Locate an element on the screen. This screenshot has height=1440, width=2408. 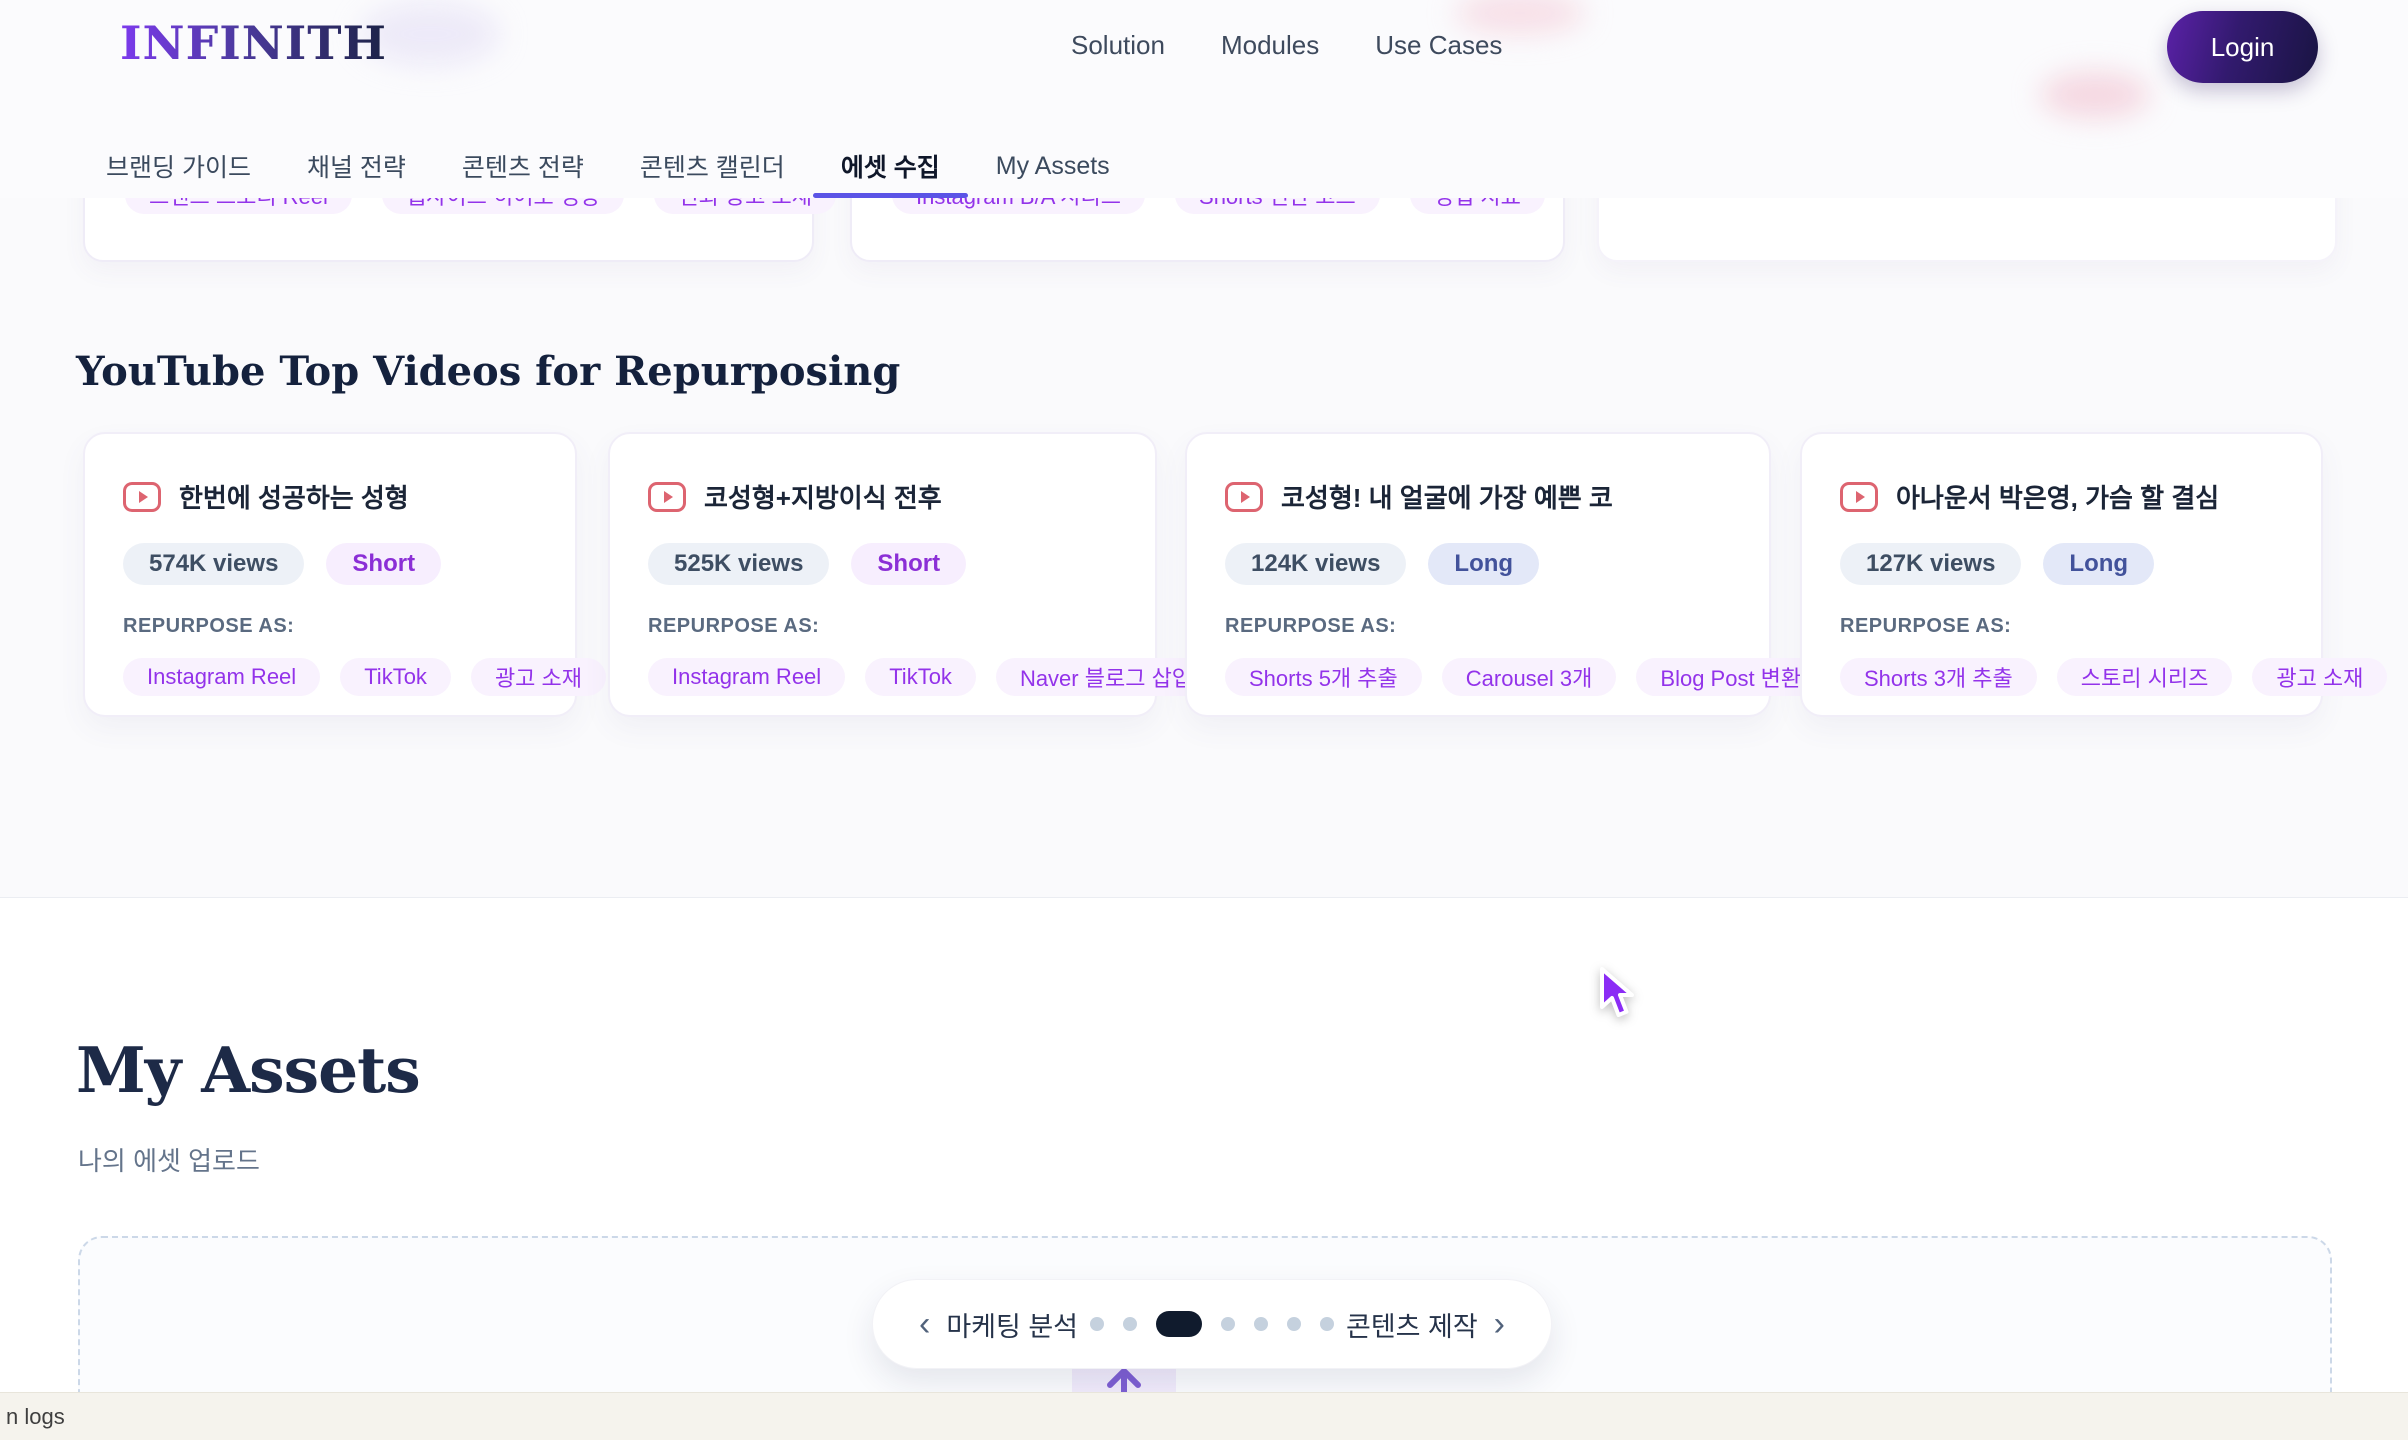
video-title: 코성형! 내 얼굴에 가장 예쁜 코 is located at coordinates (1447, 498).